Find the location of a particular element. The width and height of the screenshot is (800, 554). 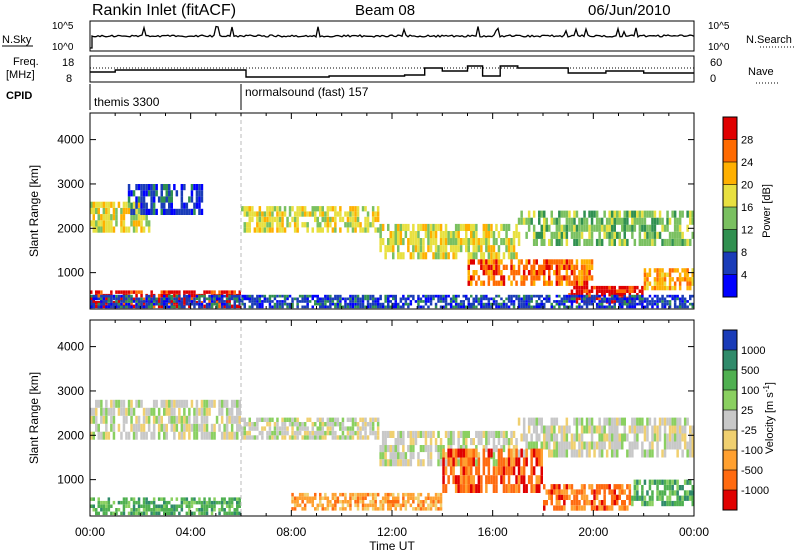

y-tick-label: 1000 is located at coordinates (70, 480).